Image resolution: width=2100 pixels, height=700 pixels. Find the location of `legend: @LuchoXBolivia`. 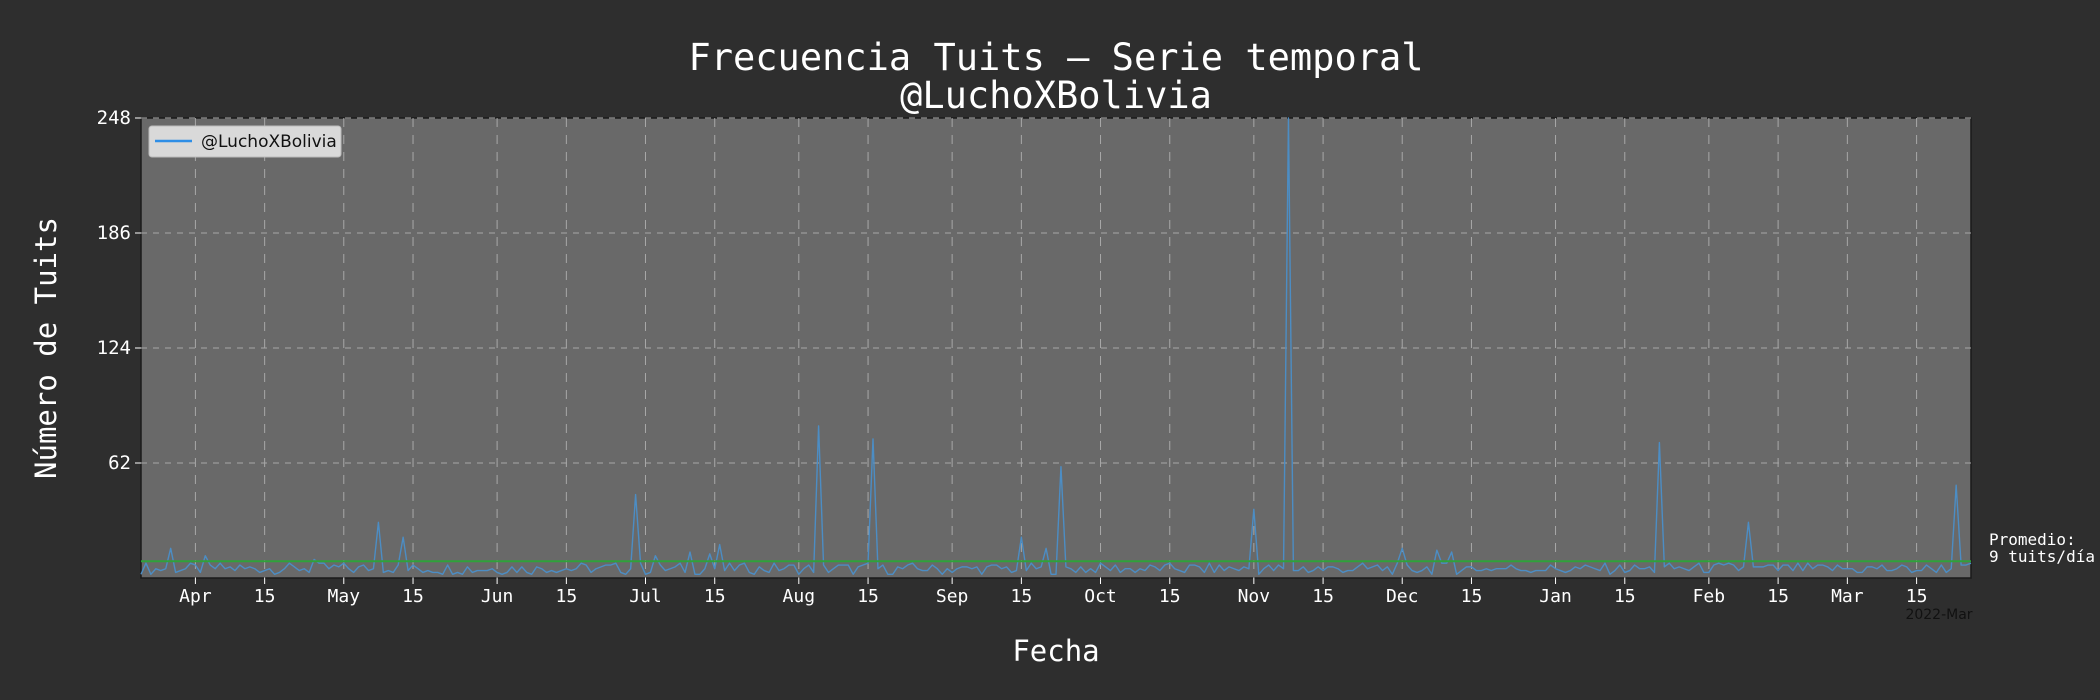

legend: @LuchoXBolivia is located at coordinates (245, 141).